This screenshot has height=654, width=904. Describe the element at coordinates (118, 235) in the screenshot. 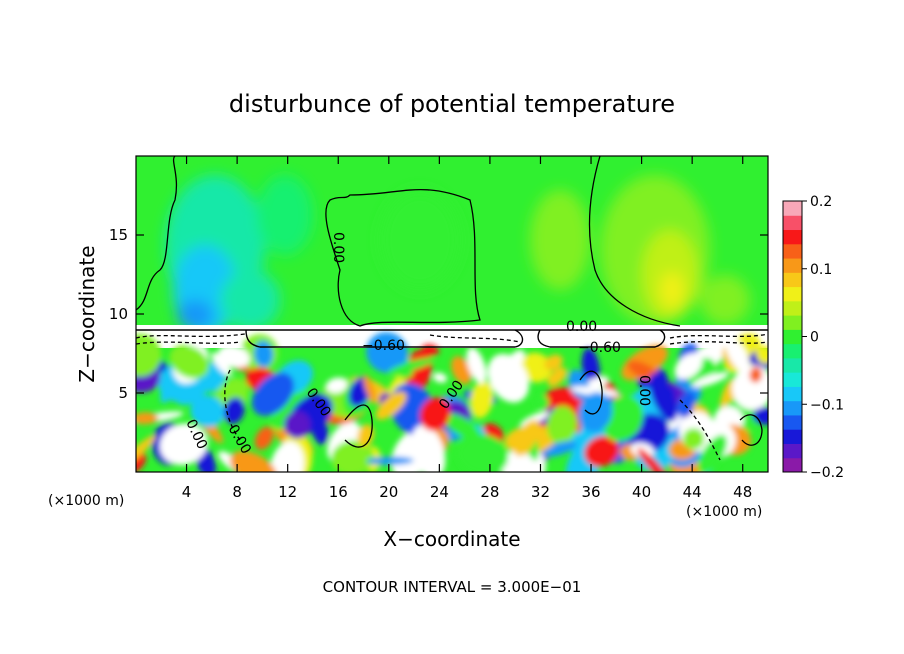

I see `y-tick-label: 15` at that location.